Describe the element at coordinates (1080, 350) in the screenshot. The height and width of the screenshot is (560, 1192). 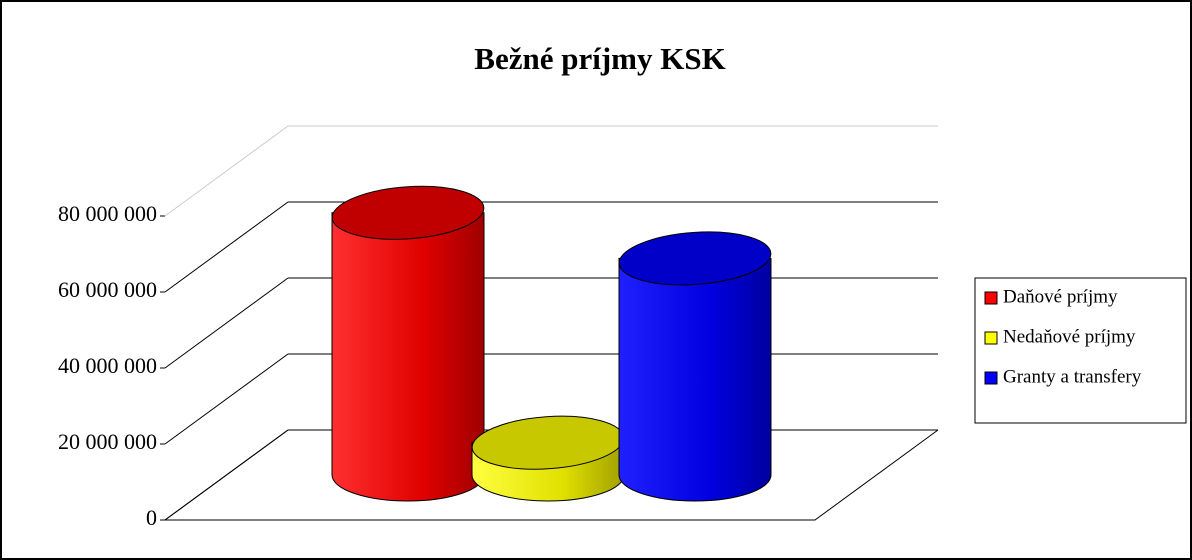
I see `legend` at that location.